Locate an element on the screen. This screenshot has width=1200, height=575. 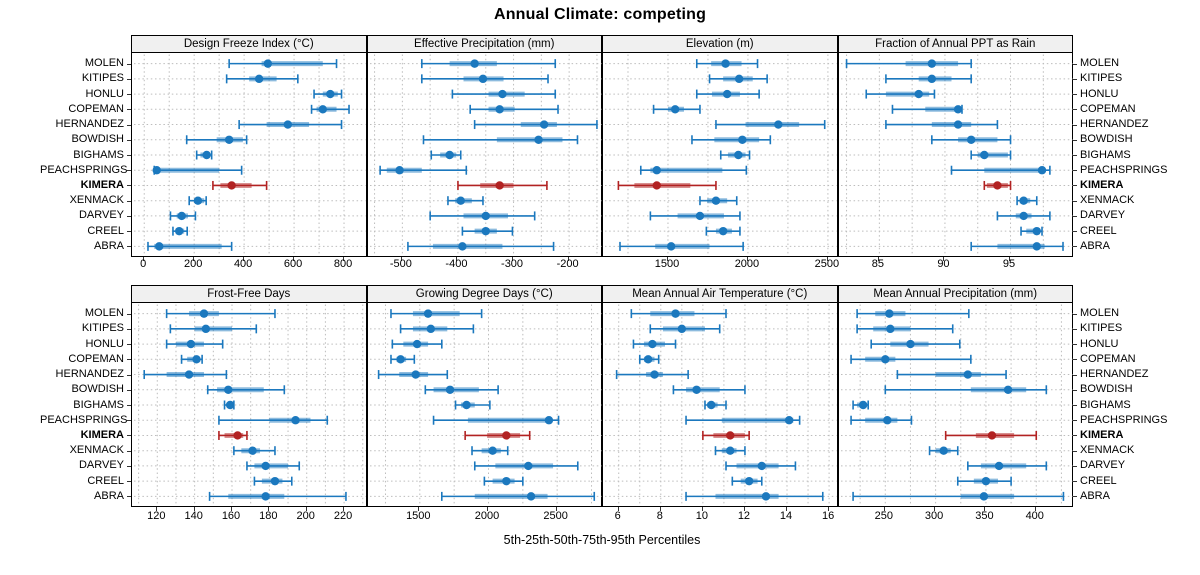
median-dot-creel is located at coordinates (985, 481).